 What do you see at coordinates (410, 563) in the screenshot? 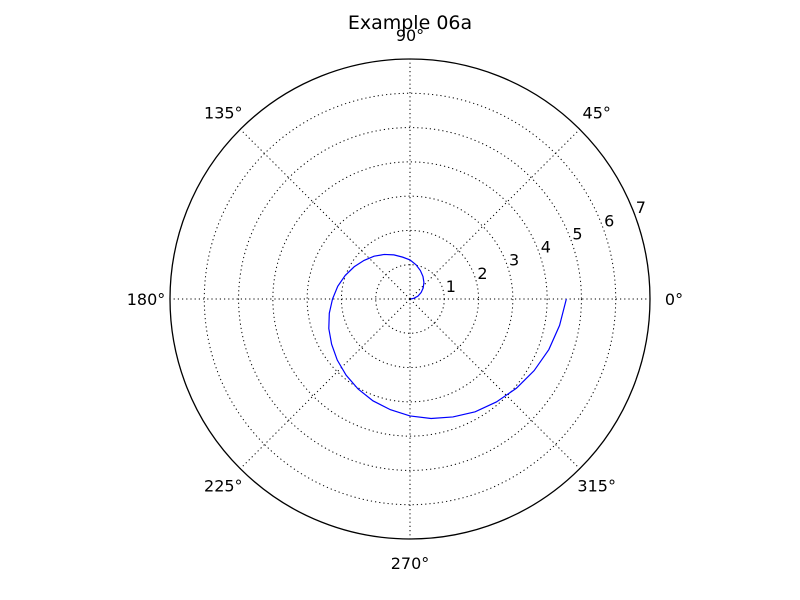
I see `theta-tick-label: 270°` at bounding box center [410, 563].